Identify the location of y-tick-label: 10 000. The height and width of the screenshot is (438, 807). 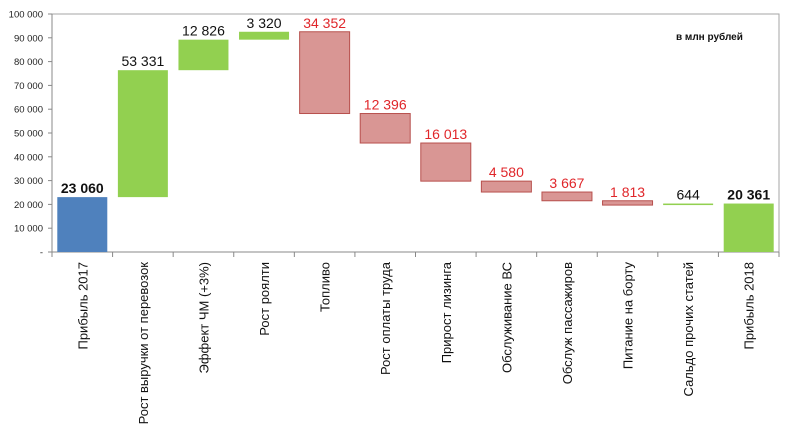
(28, 229).